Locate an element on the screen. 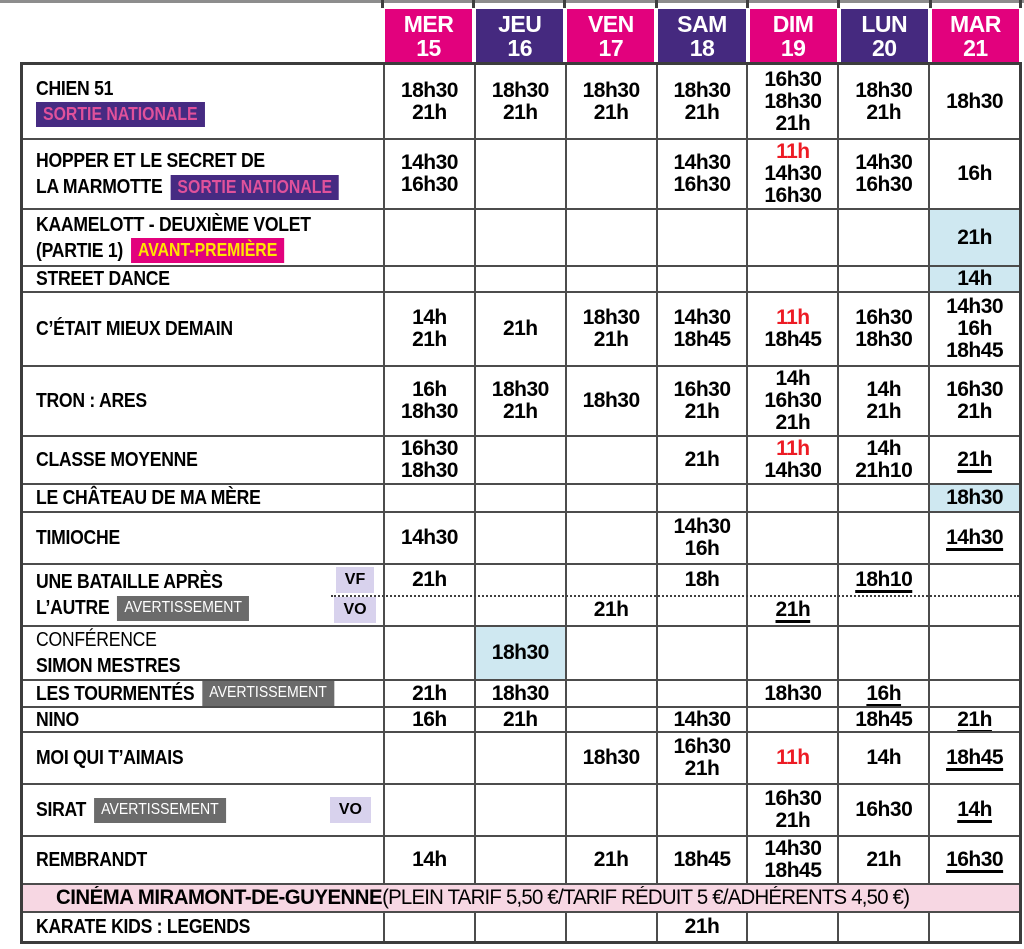 This screenshot has width=1024, height=949. day-name: MAR is located at coordinates (975, 23).